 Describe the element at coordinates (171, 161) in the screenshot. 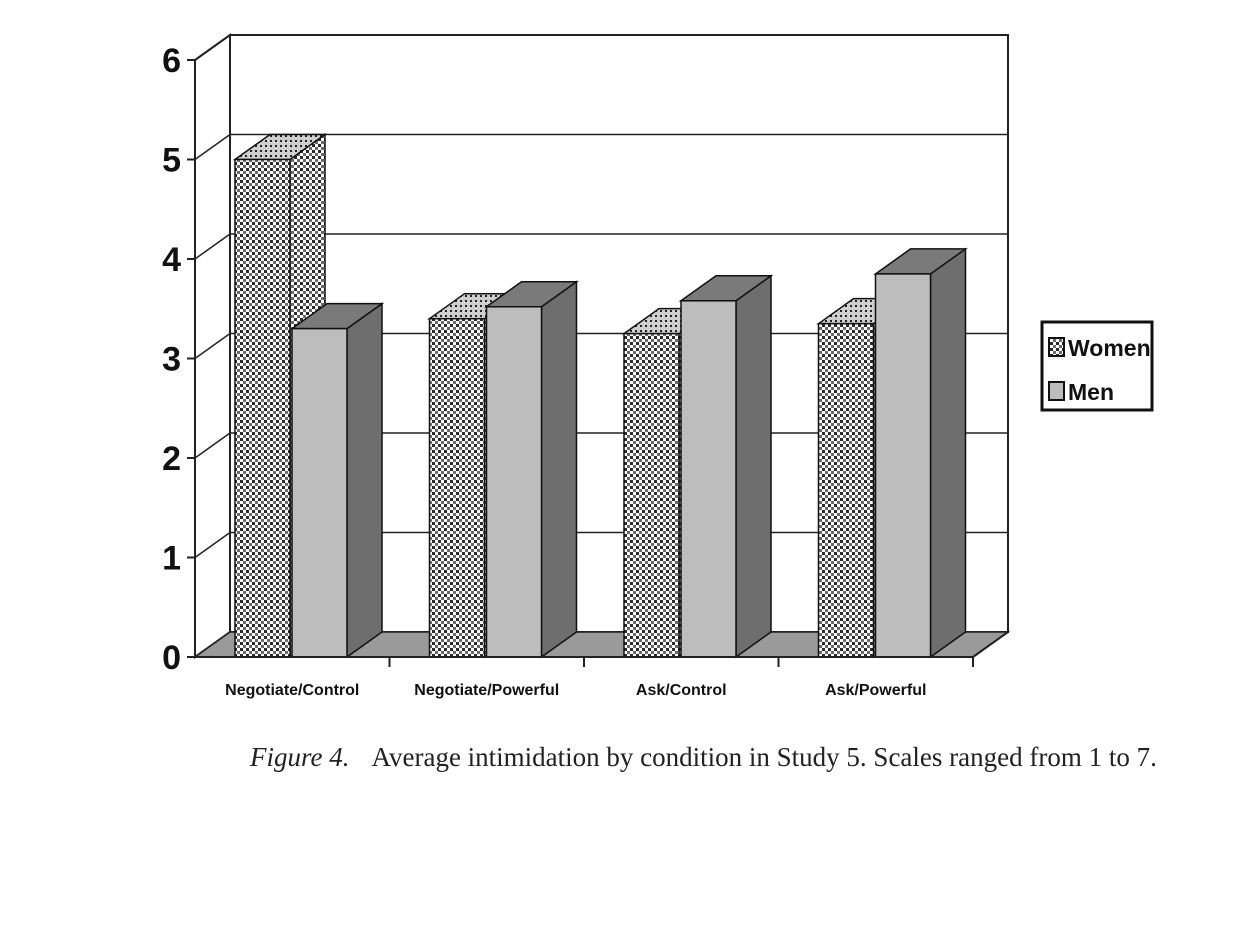

I see `y-tick-label: 5` at that location.